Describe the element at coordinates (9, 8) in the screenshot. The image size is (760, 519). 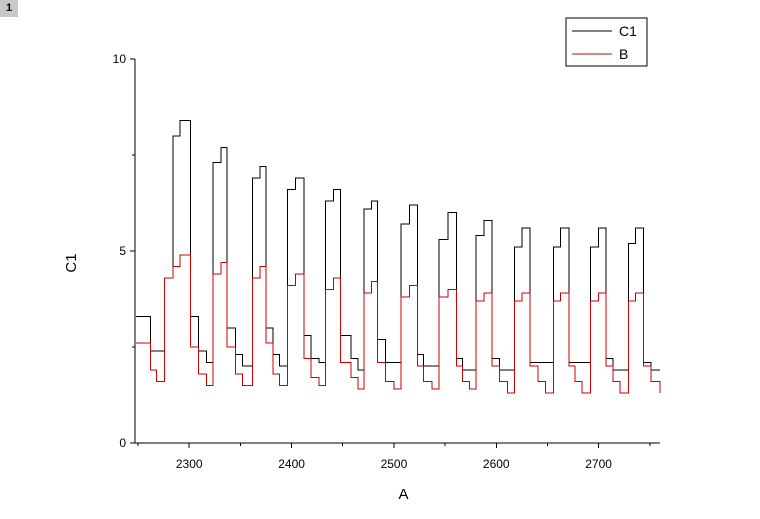
I see `page-number-badge: 1` at that location.